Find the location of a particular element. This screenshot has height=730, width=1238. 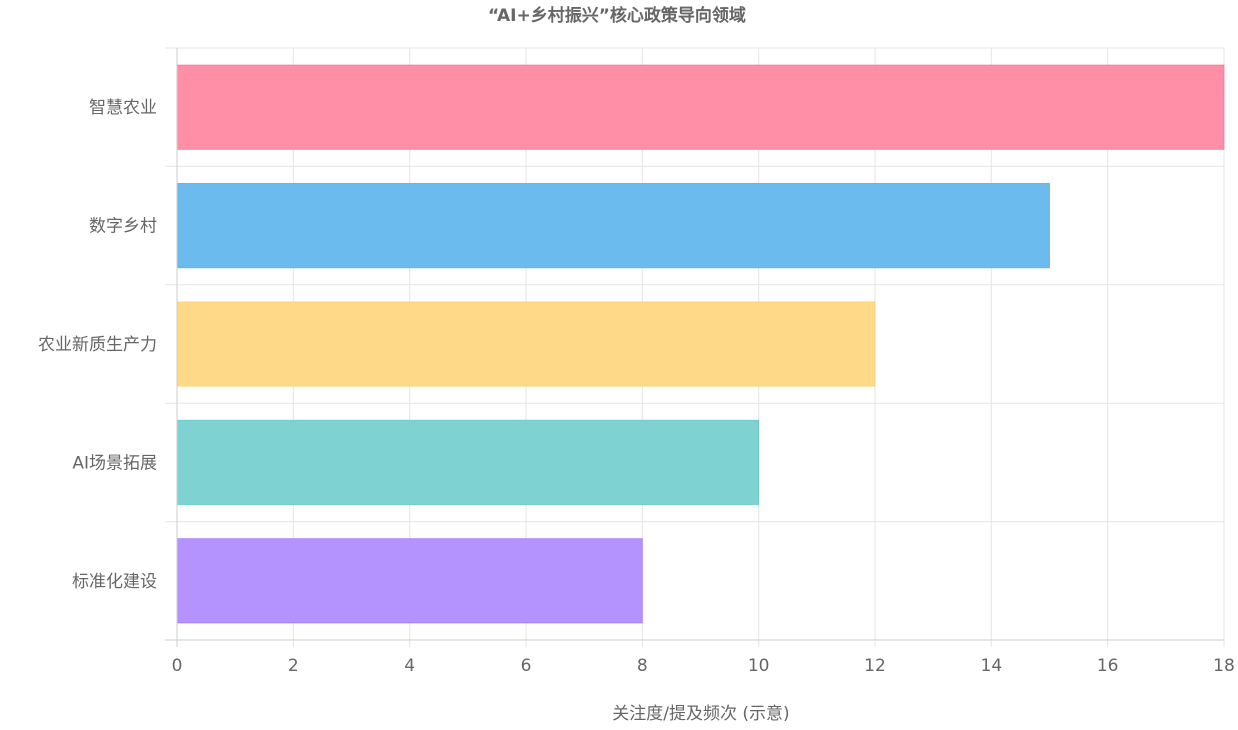

x-tick-label: 18 is located at coordinates (1224, 666).